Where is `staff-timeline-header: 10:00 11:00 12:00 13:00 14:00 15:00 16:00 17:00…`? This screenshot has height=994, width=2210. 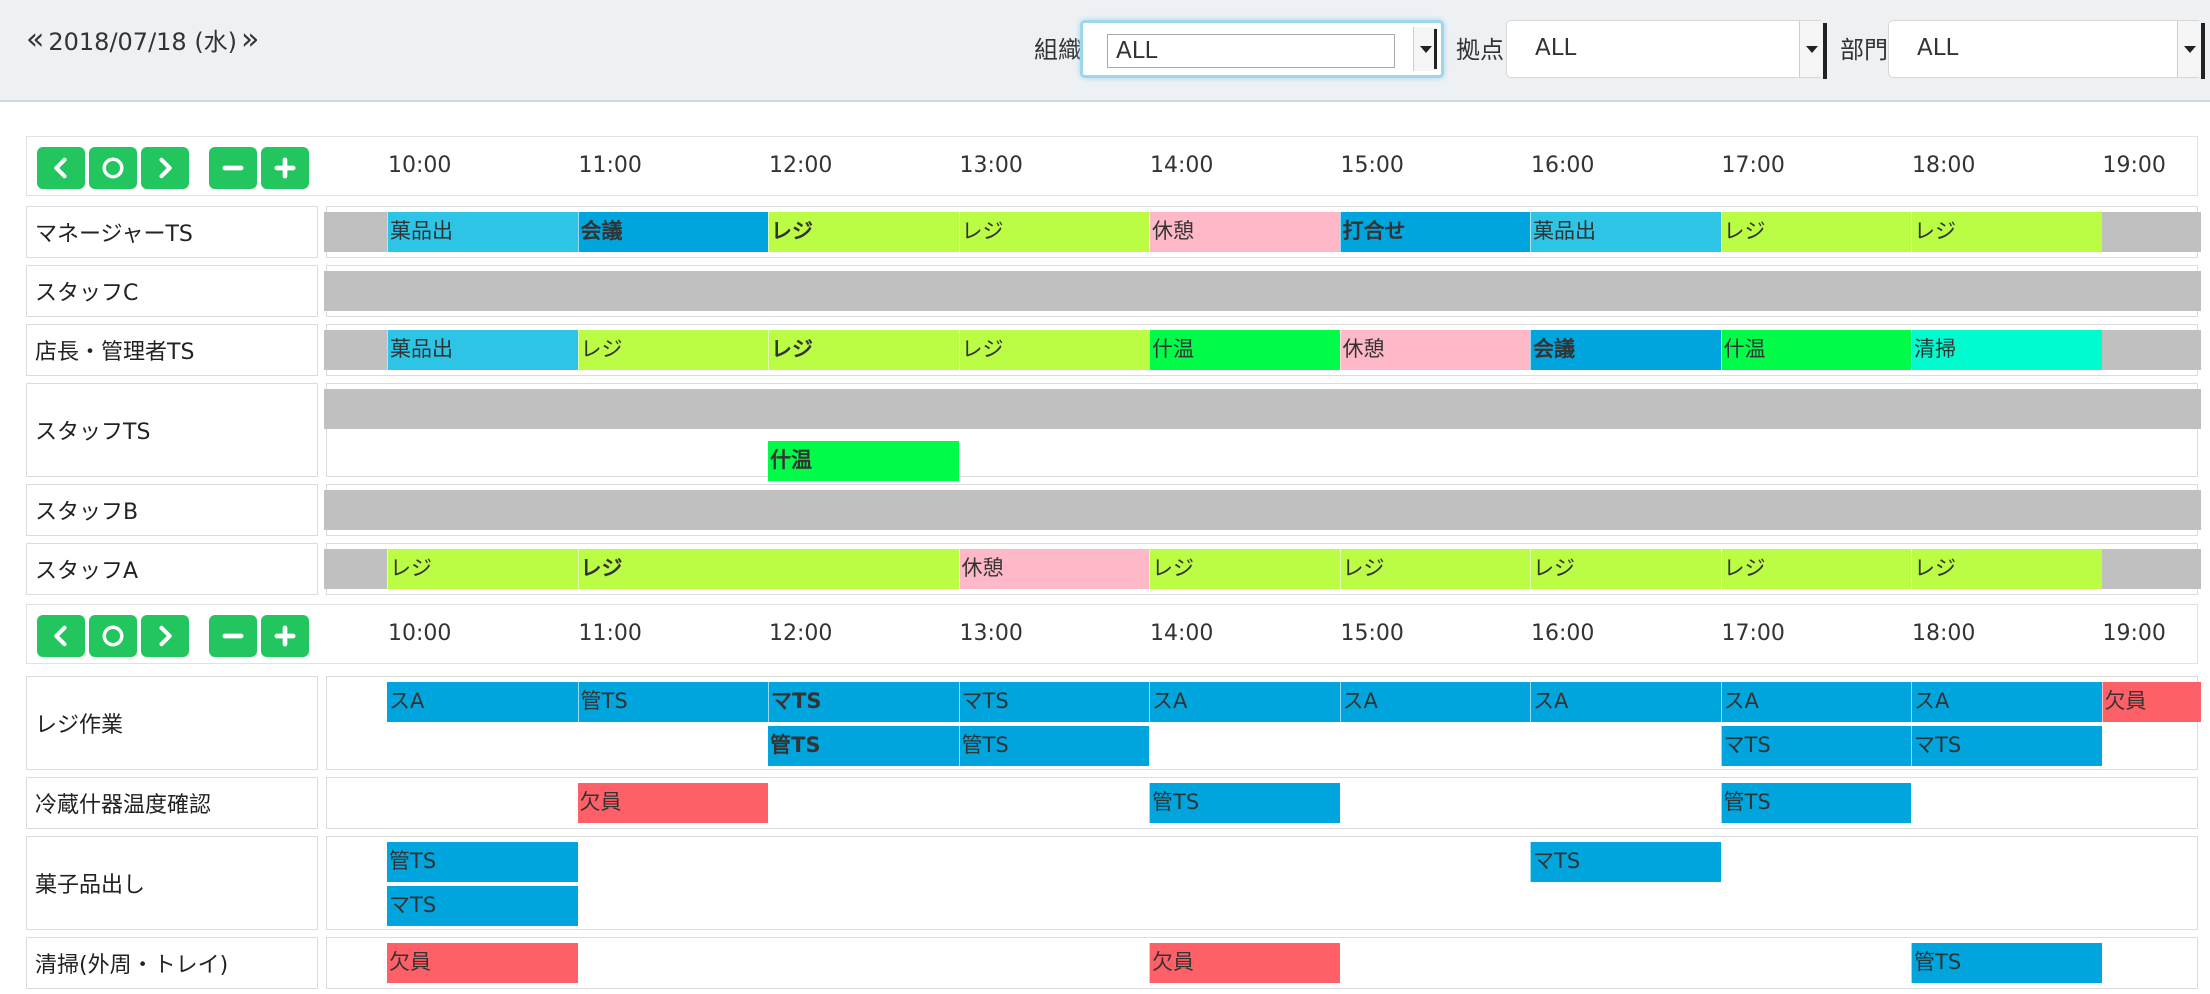
staff-timeline-header: 10:00 11:00 12:00 13:00 14:00 15:00 16:00 17:00… is located at coordinates (1112, 166).